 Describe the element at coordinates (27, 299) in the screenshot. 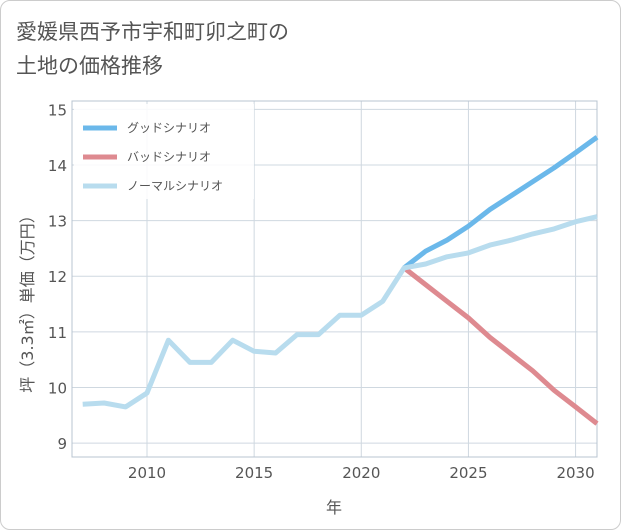

I see `y-axis-title: 坪（3.3㎡）単価（万円）` at that location.